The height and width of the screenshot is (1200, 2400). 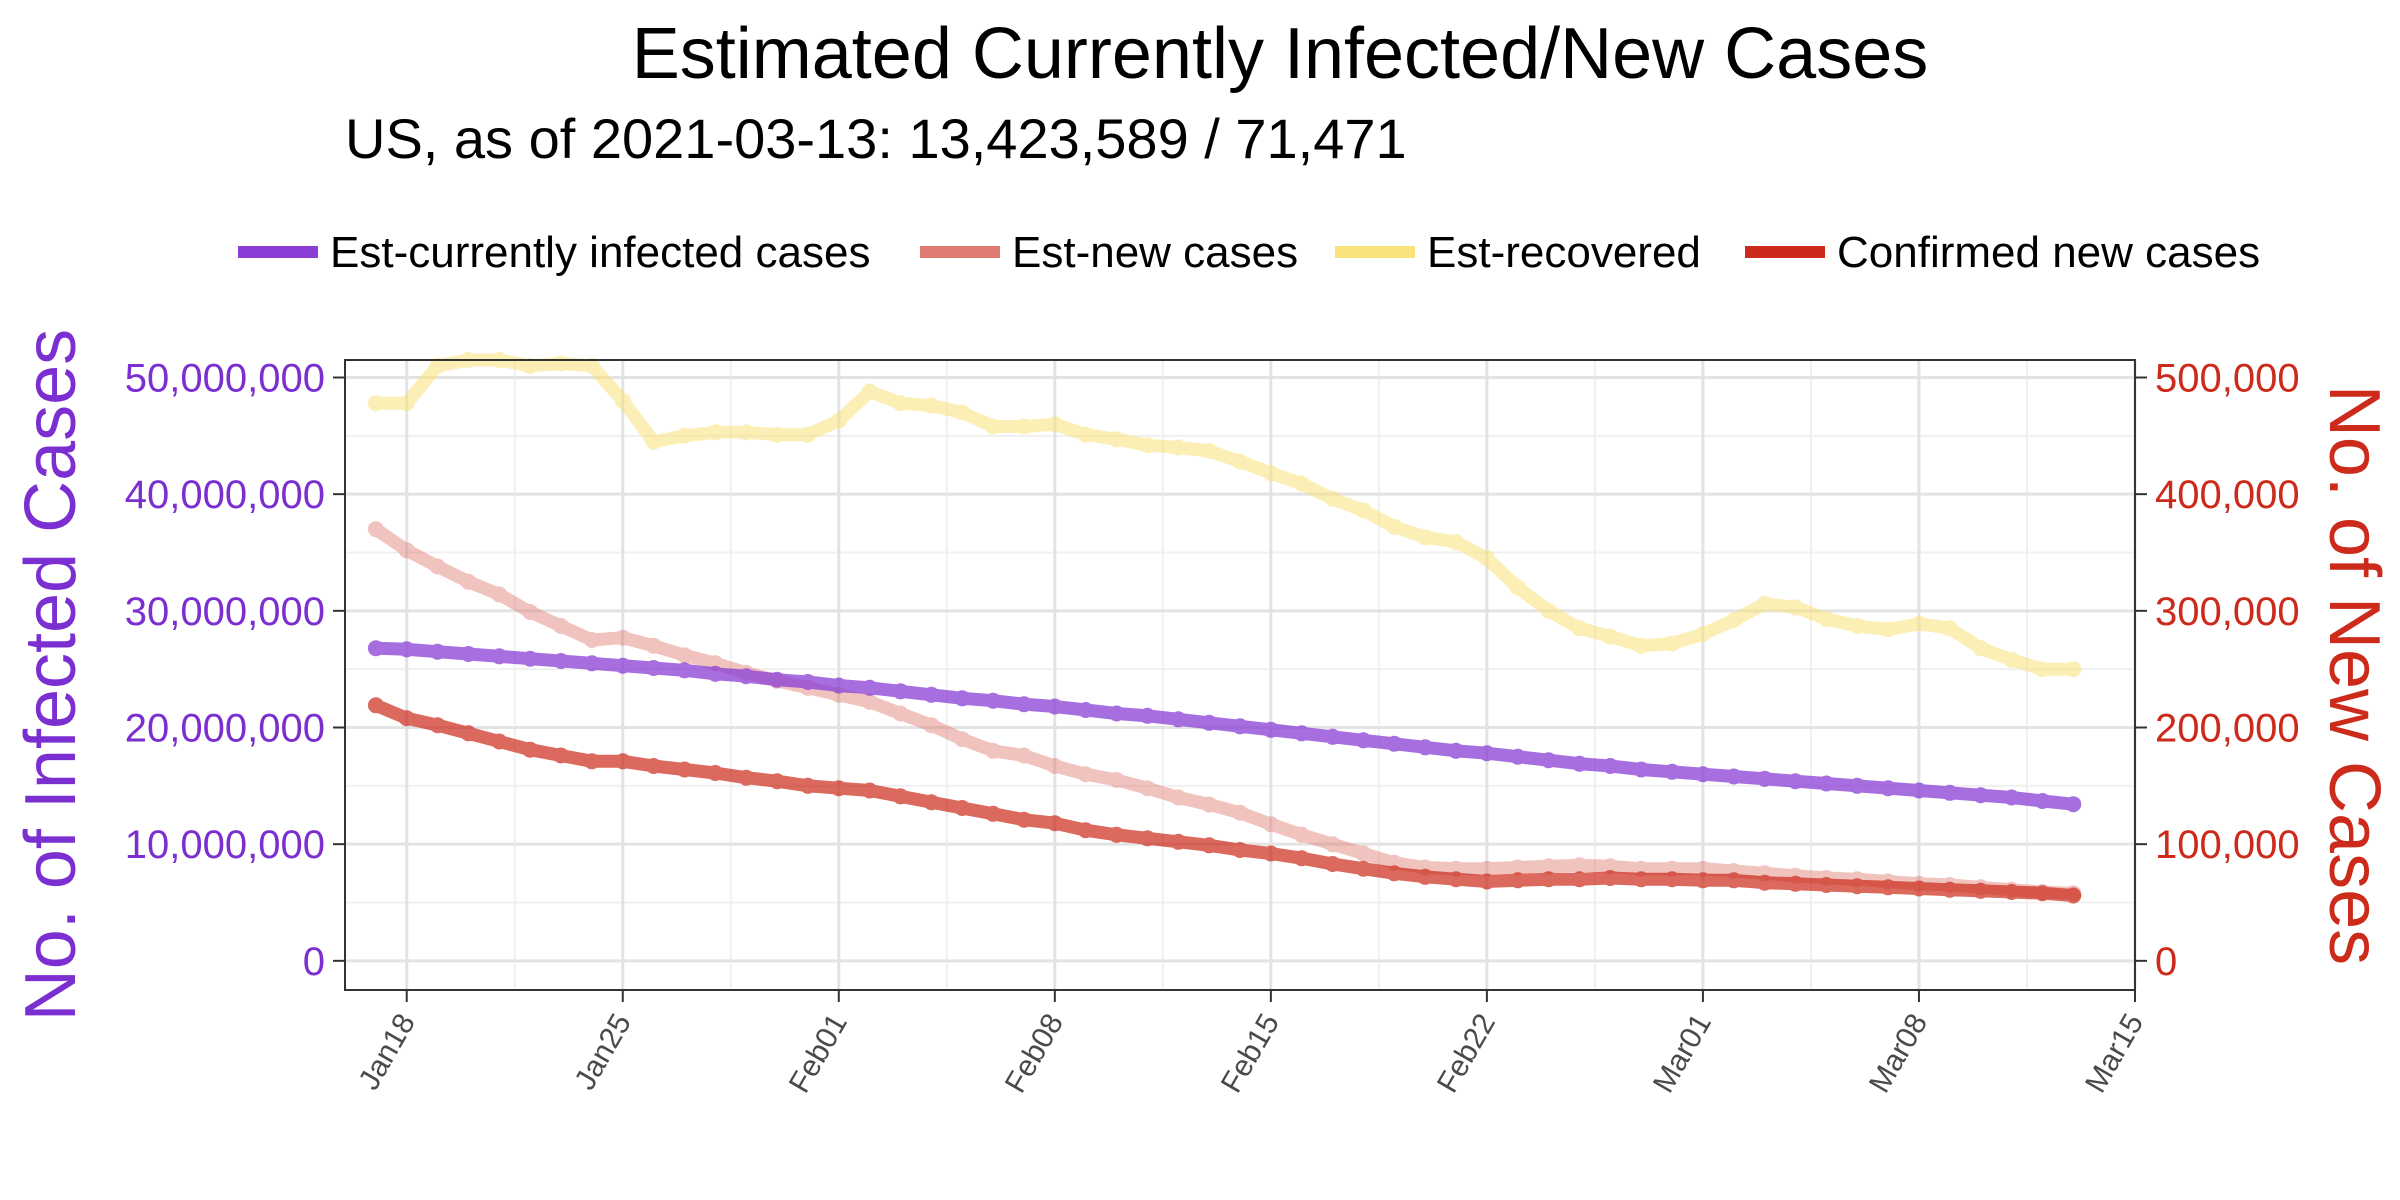 What do you see at coordinates (1155, 252) in the screenshot?
I see `legend-label: Est-new cases` at bounding box center [1155, 252].